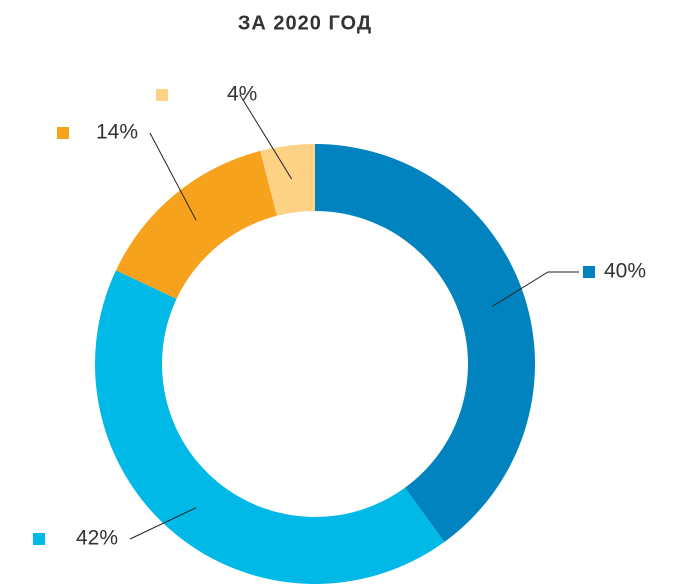  I want to click on chart-title: ЗА 2020 ГОД, so click(305, 23).